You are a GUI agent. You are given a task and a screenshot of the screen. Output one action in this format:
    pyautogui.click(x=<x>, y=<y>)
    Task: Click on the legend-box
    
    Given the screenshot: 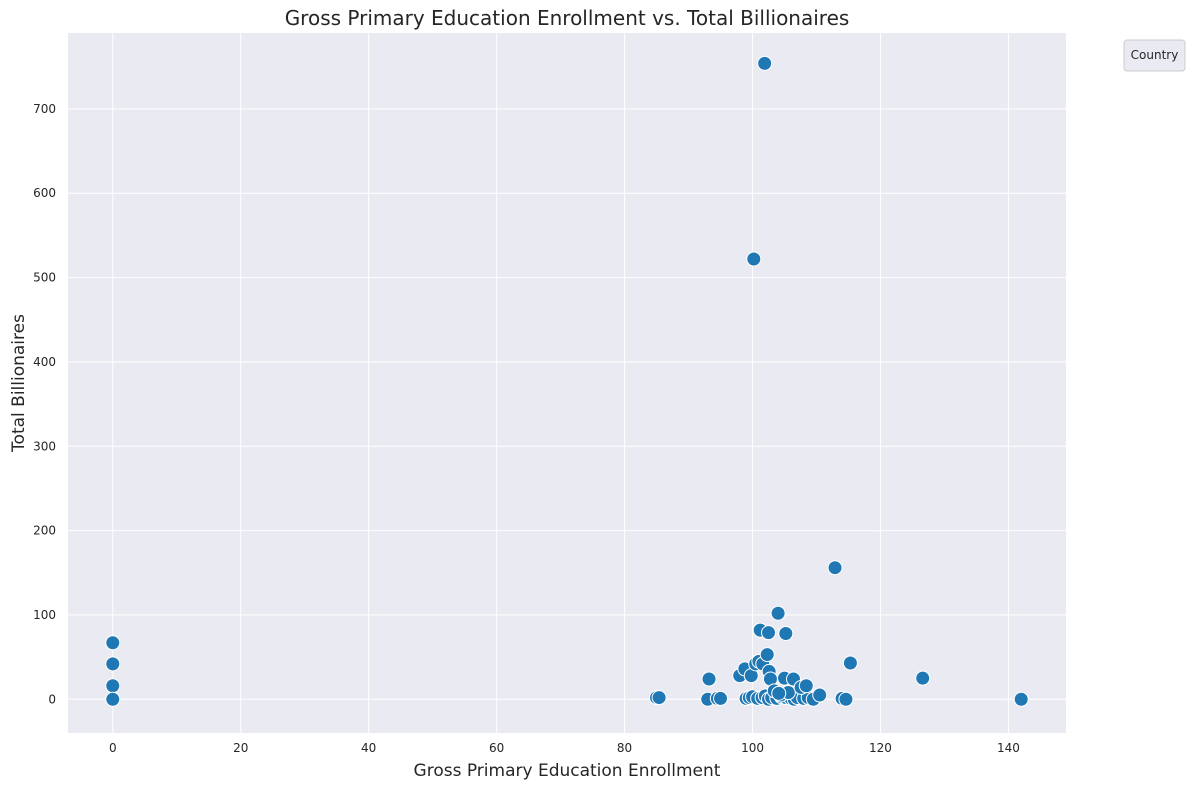 What is the action you would take?
    pyautogui.click(x=1154, y=55)
    